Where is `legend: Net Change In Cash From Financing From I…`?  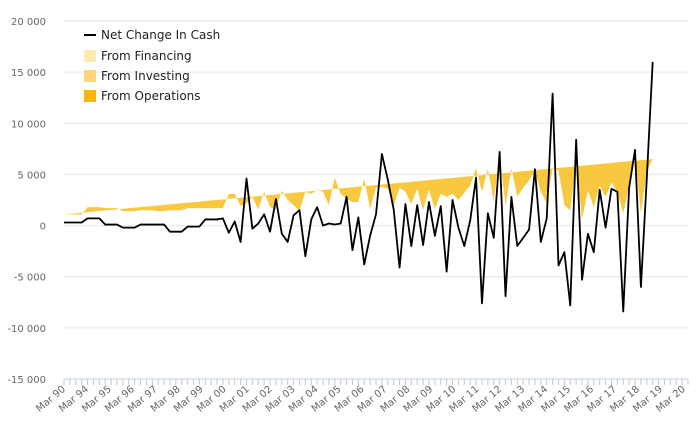
legend: Net Change In Cash From Financing From I… is located at coordinates (152, 65).